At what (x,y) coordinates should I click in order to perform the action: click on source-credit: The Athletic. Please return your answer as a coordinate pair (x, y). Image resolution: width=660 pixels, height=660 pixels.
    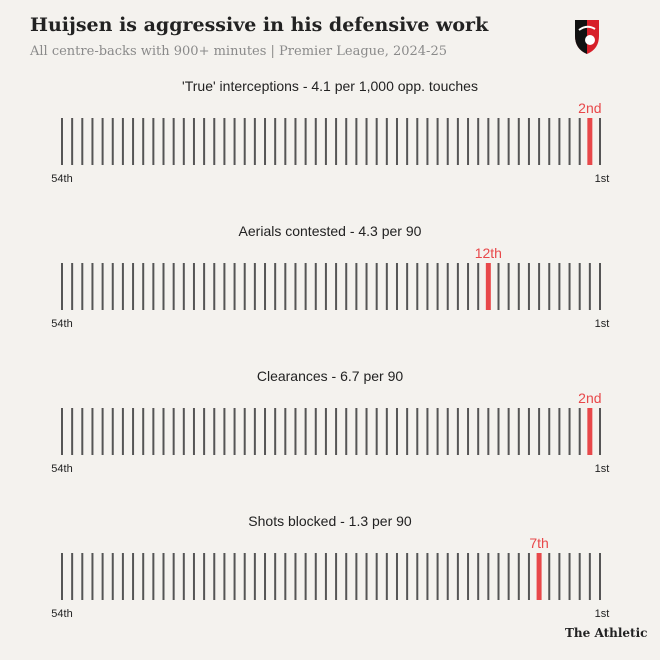
    Looking at the image, I should click on (606, 633).